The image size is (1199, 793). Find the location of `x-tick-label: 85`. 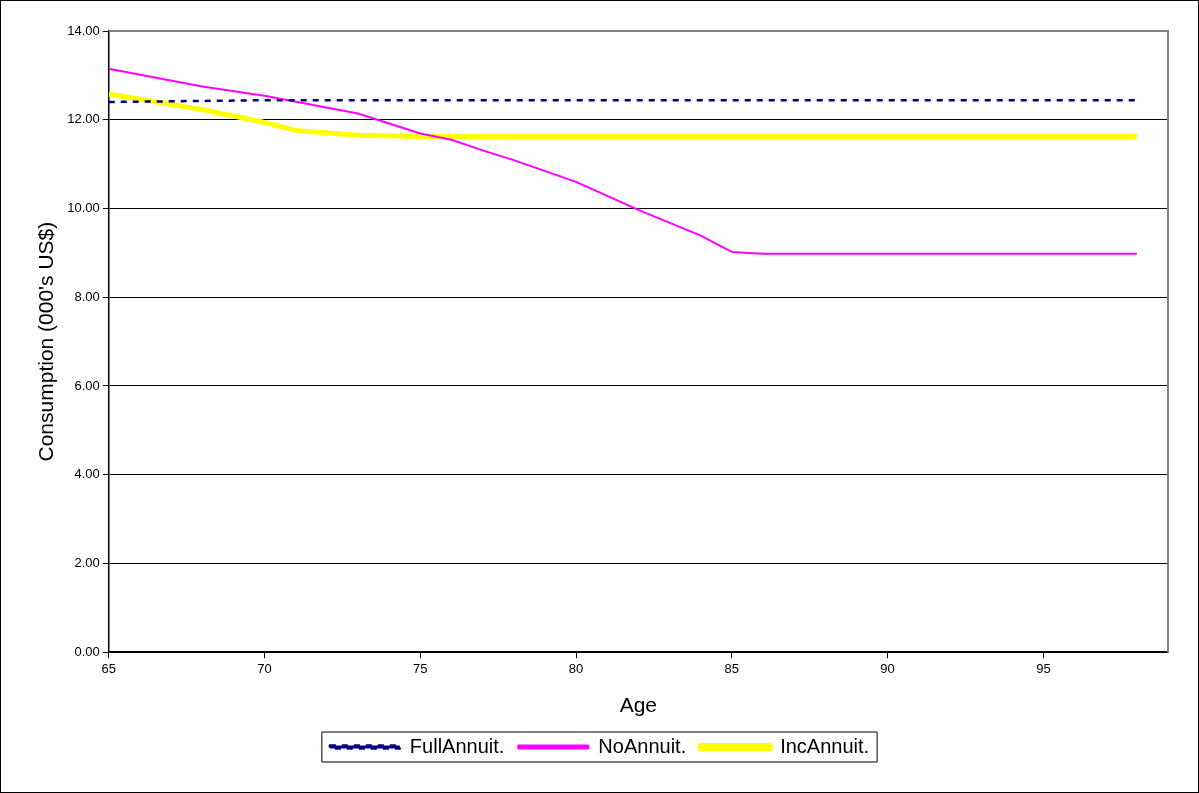

x-tick-label: 85 is located at coordinates (732, 668).